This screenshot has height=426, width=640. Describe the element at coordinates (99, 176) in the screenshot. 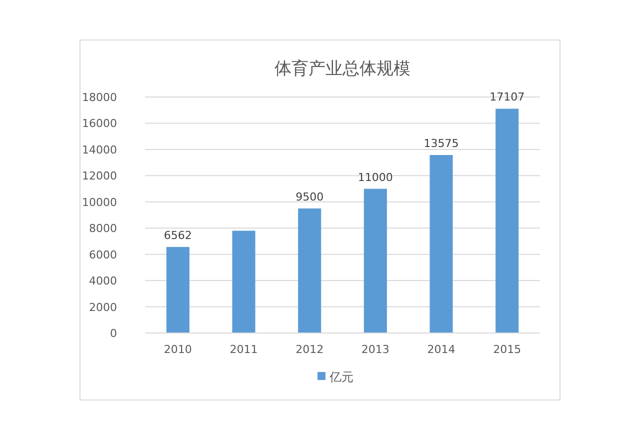

I see `y-tick-label: 12000` at that location.